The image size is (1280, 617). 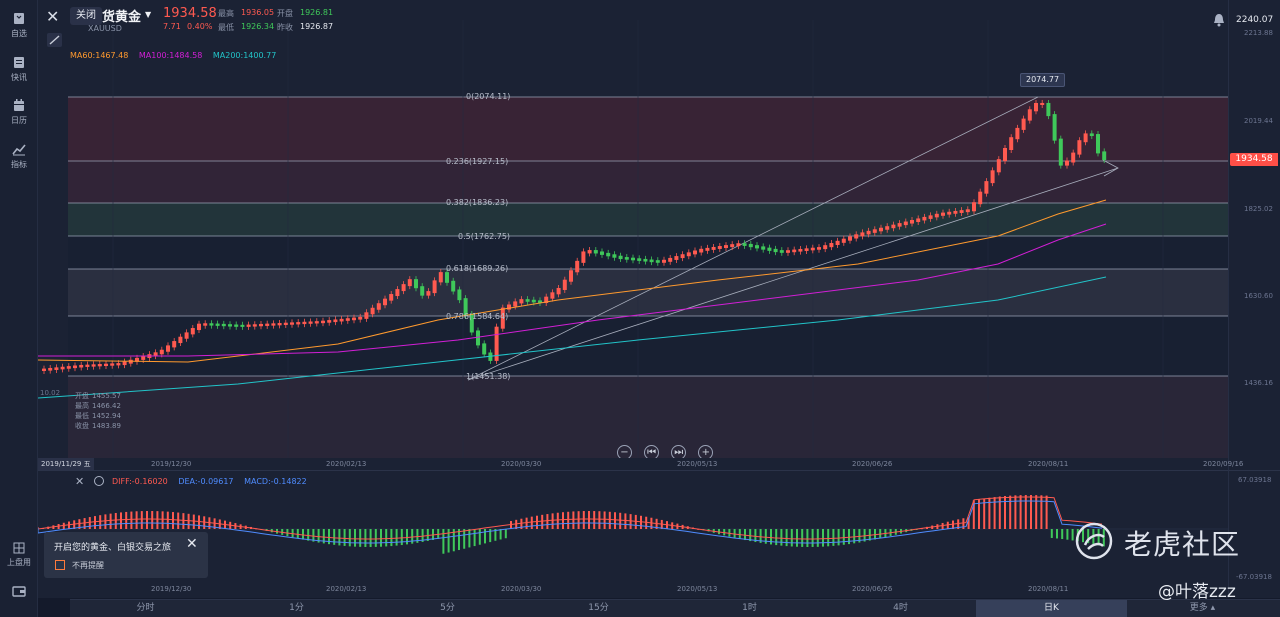 I want to click on sidebar-item-wallet, so click(x=19, y=593).